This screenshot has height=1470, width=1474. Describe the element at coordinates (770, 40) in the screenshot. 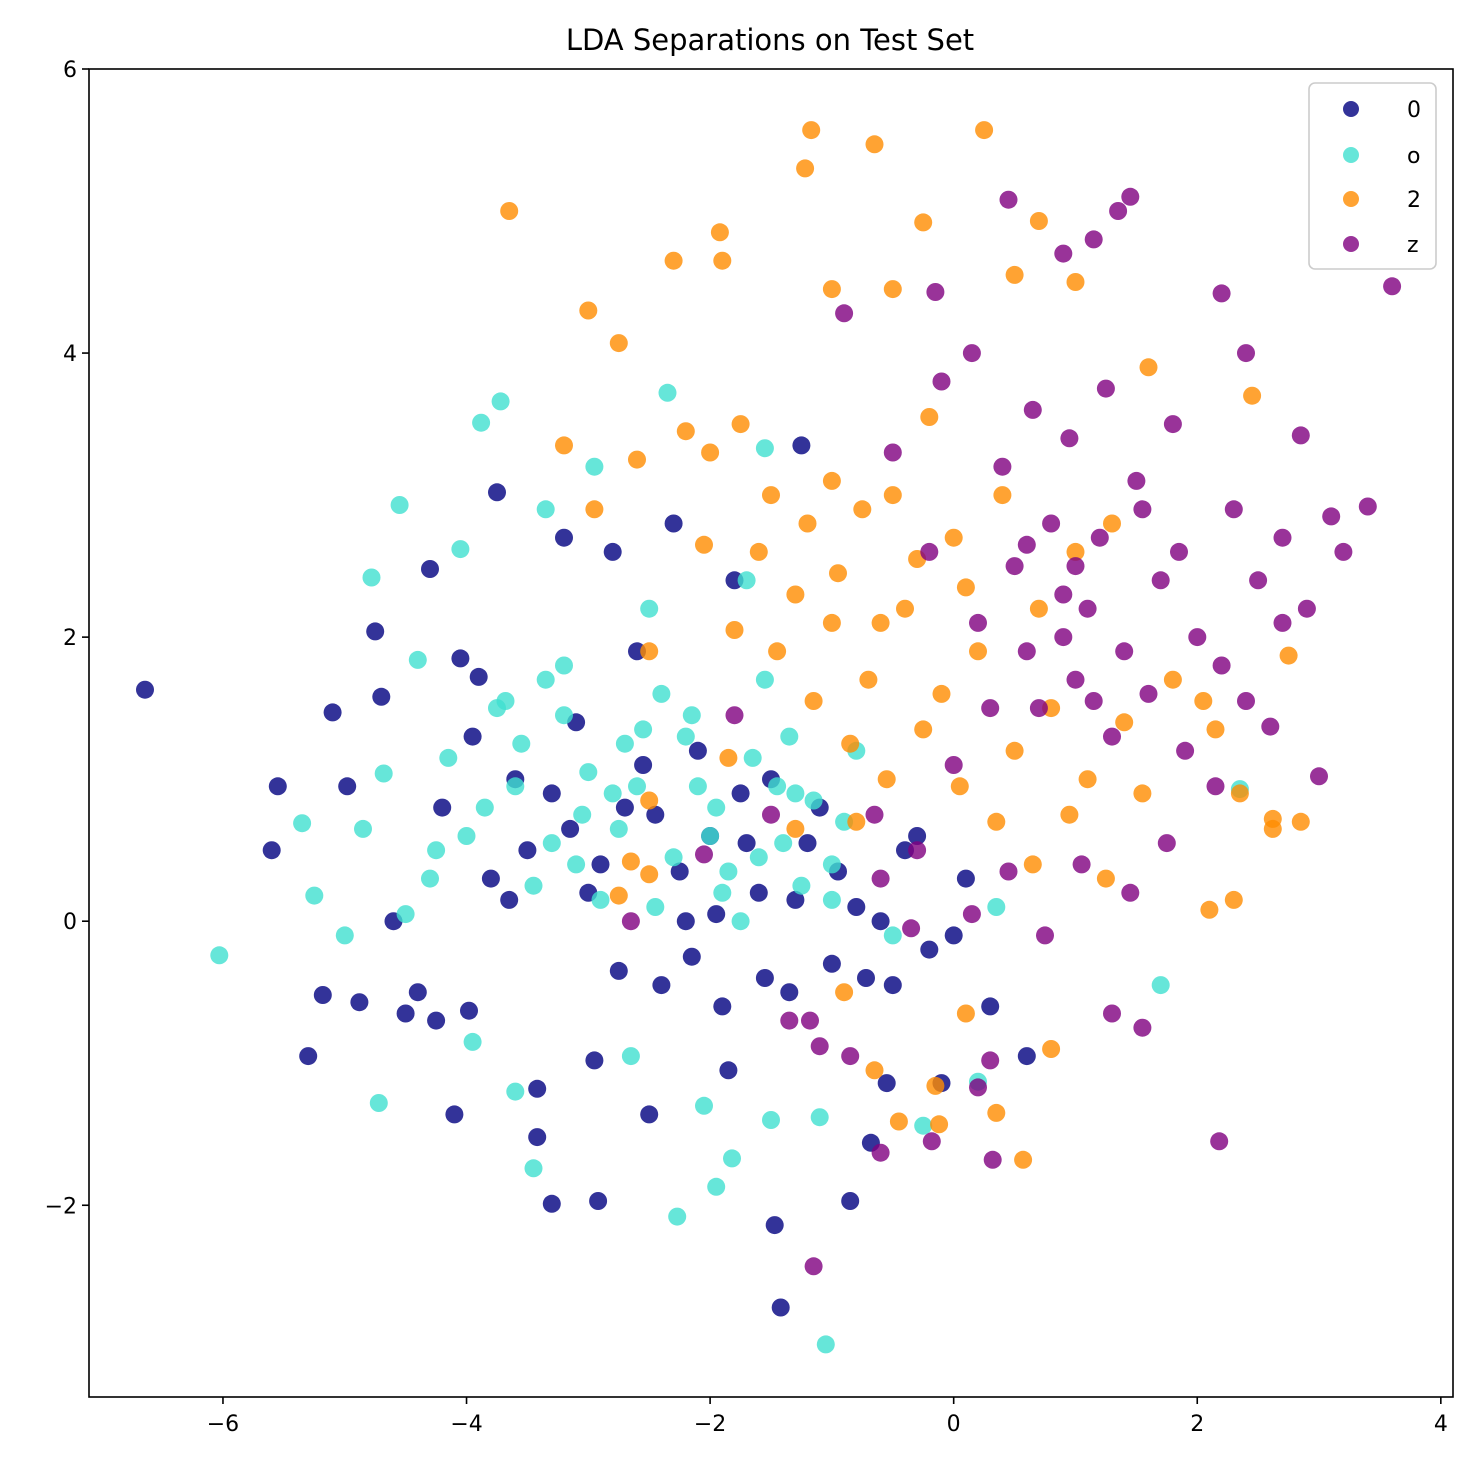

I see `chart-title: LDA Separations on Test Set` at that location.